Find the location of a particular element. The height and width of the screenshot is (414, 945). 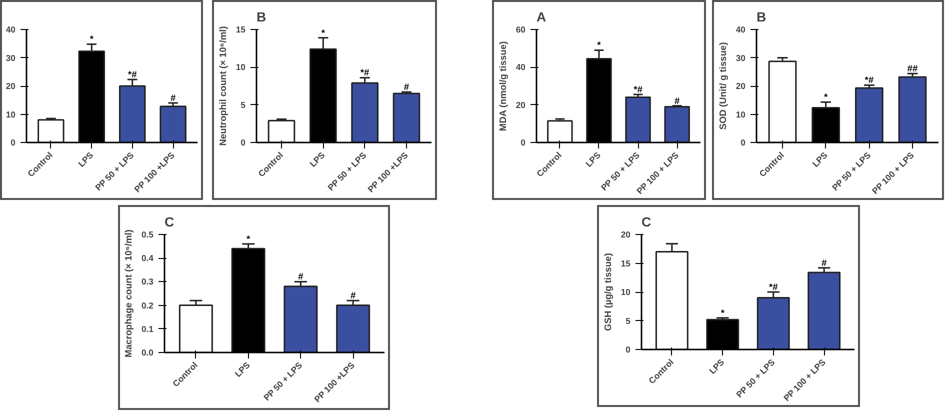

y-axis-title: Macrophage count (× 10⁶/ml) is located at coordinates (128, 294).